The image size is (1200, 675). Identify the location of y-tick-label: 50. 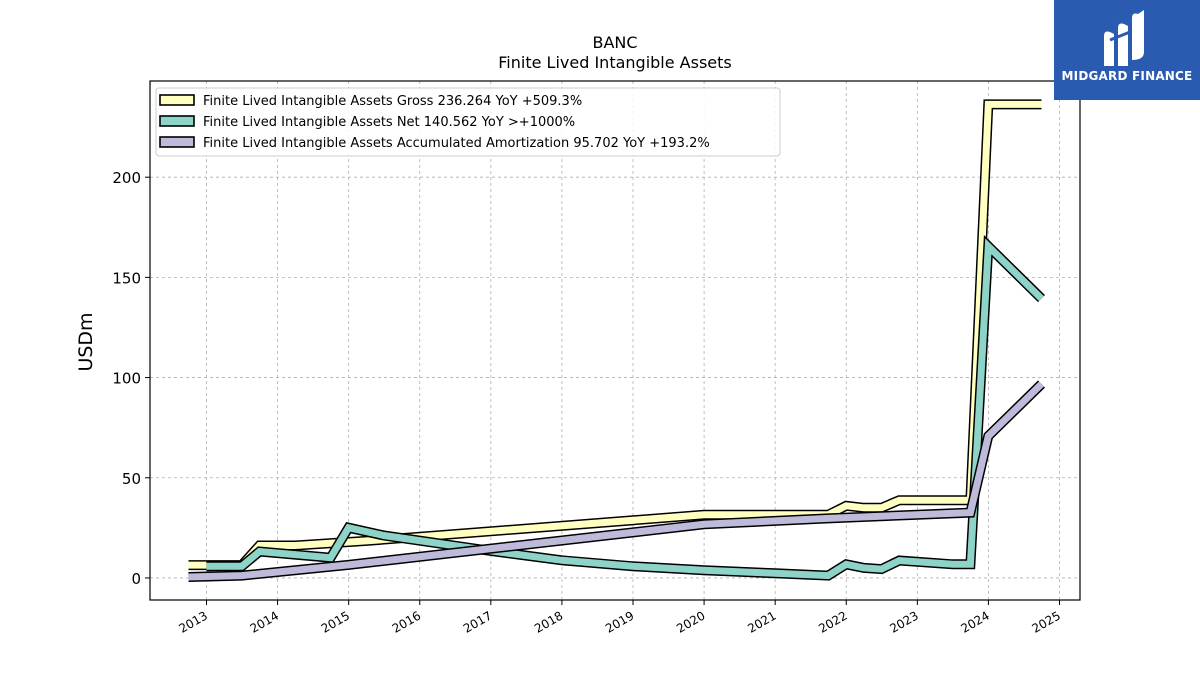
(131, 479).